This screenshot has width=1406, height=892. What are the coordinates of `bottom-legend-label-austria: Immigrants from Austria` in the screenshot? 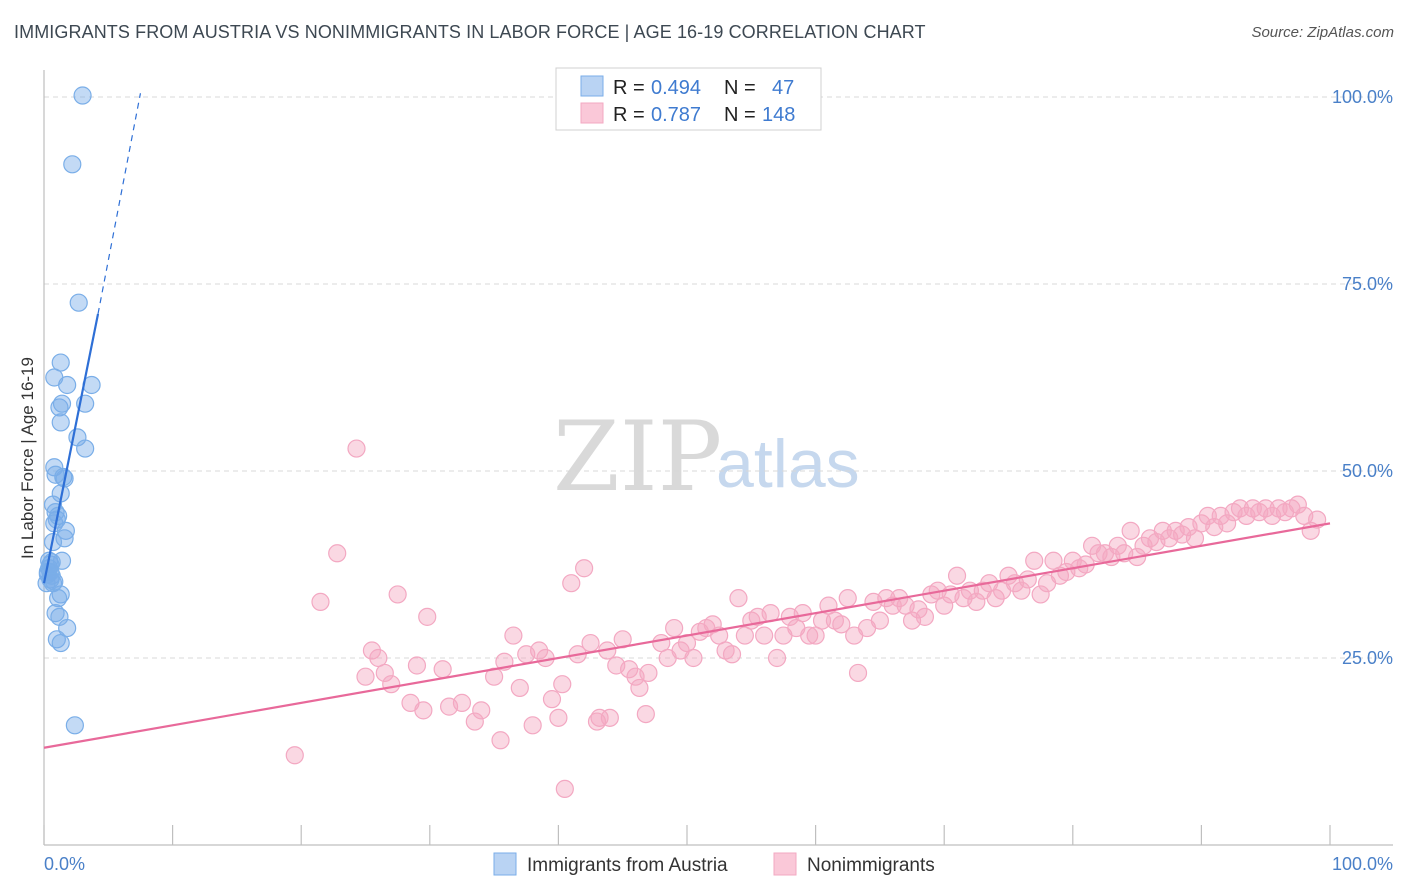 It's located at (627, 865).